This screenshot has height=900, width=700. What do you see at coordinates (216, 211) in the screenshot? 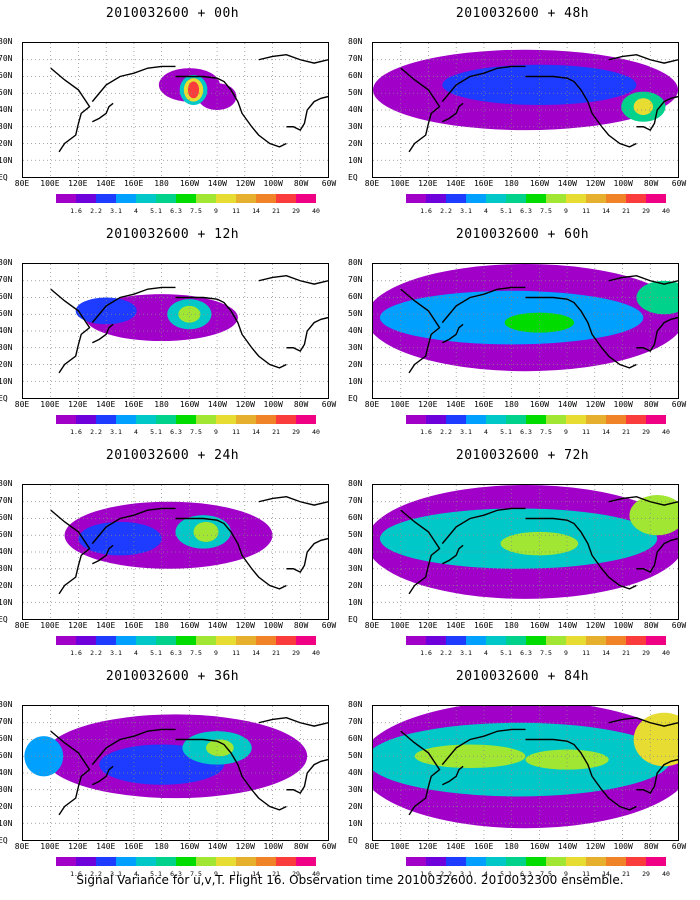
I see `colorbar-label: 9` at bounding box center [216, 211].